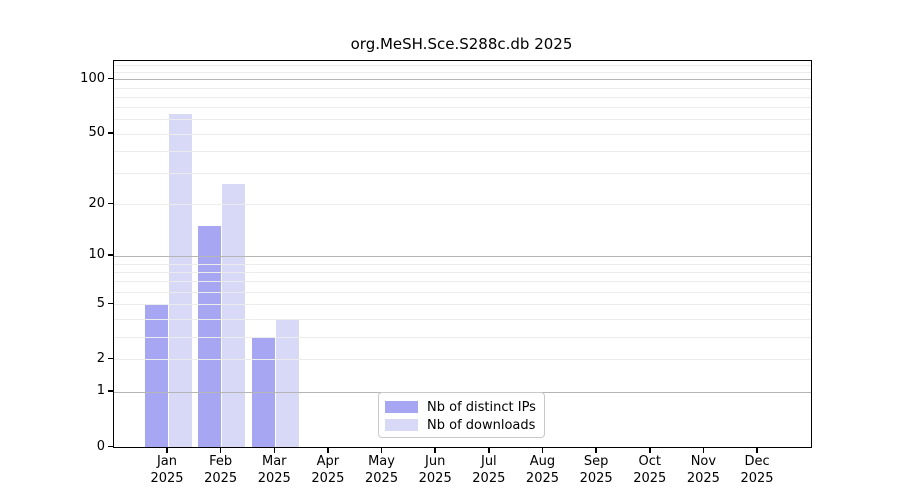  Describe the element at coordinates (263, 391) in the screenshot. I see `bar-mar-distinct-ips` at that location.